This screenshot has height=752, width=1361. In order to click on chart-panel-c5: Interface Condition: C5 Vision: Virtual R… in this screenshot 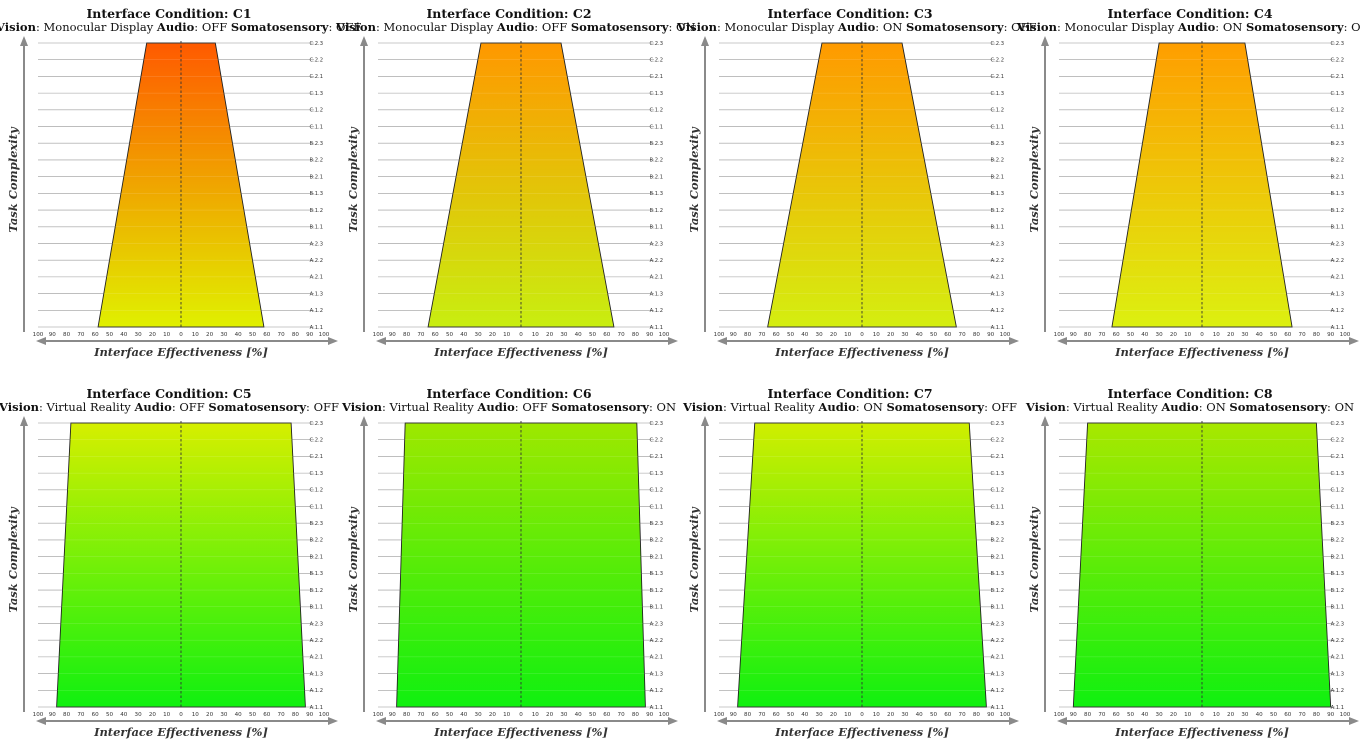, I will do `click(169, 566)`.